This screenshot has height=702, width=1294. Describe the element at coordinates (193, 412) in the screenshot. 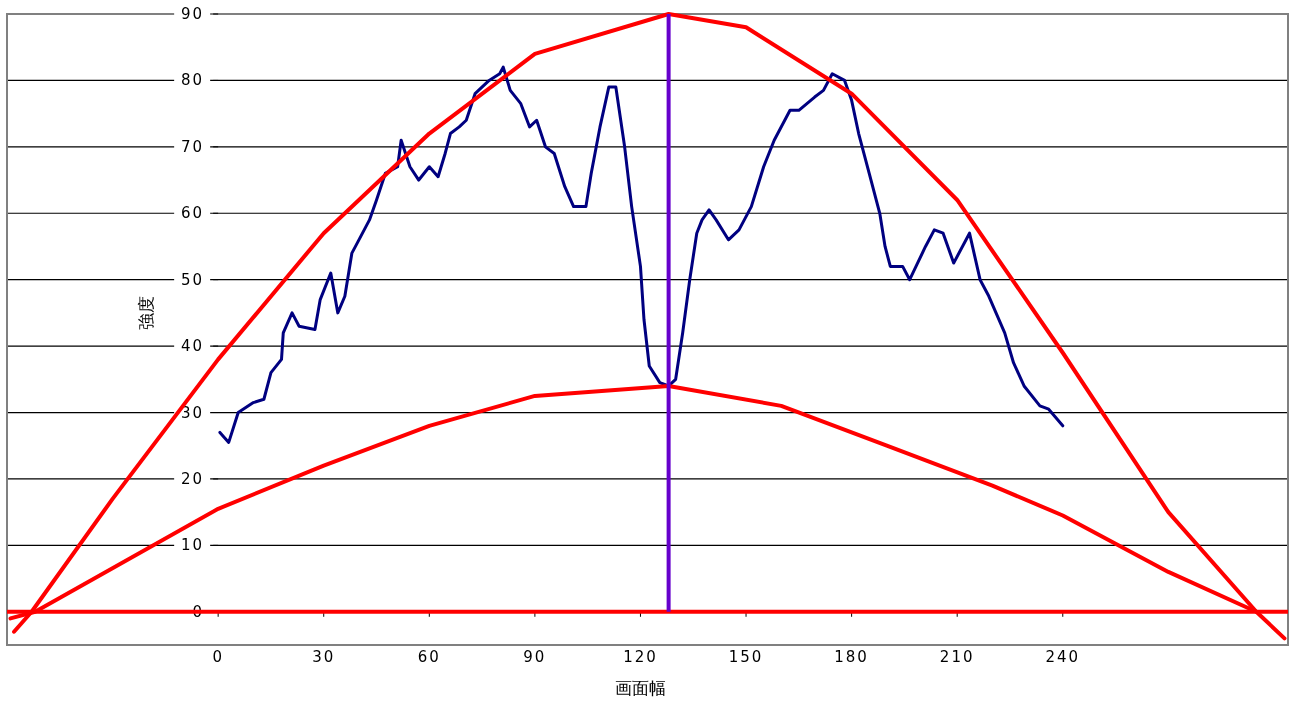

I see `y-tick-label: 30` at that location.